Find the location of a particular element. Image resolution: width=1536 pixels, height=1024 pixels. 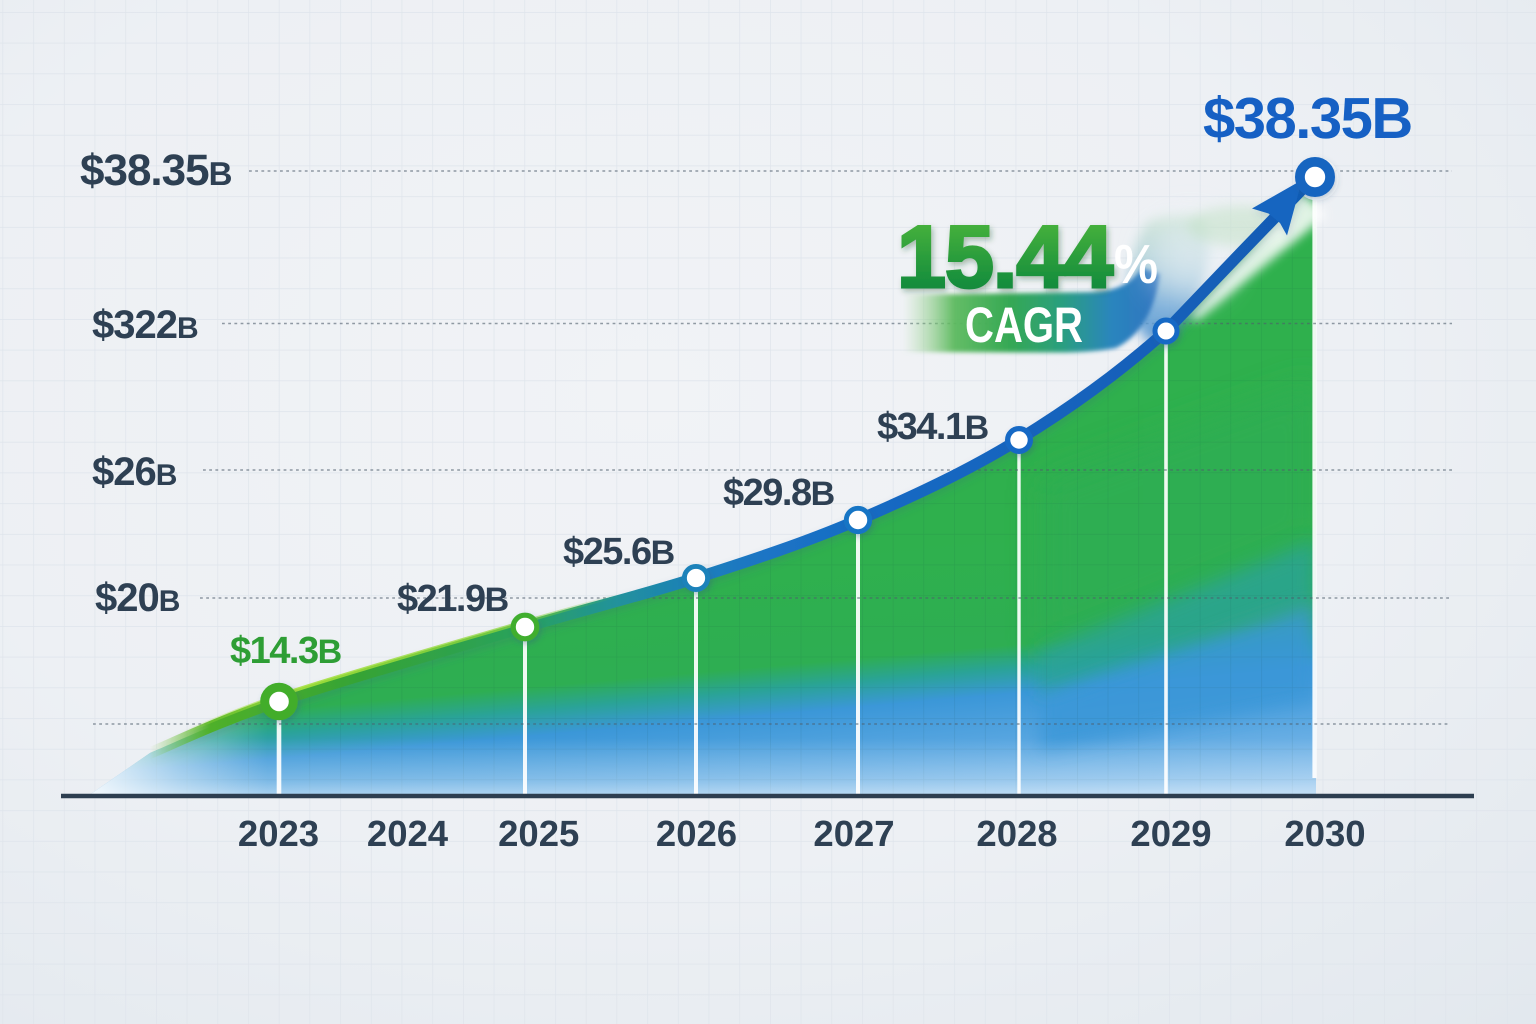

svg-text: $20B is located at coordinates (137, 598).